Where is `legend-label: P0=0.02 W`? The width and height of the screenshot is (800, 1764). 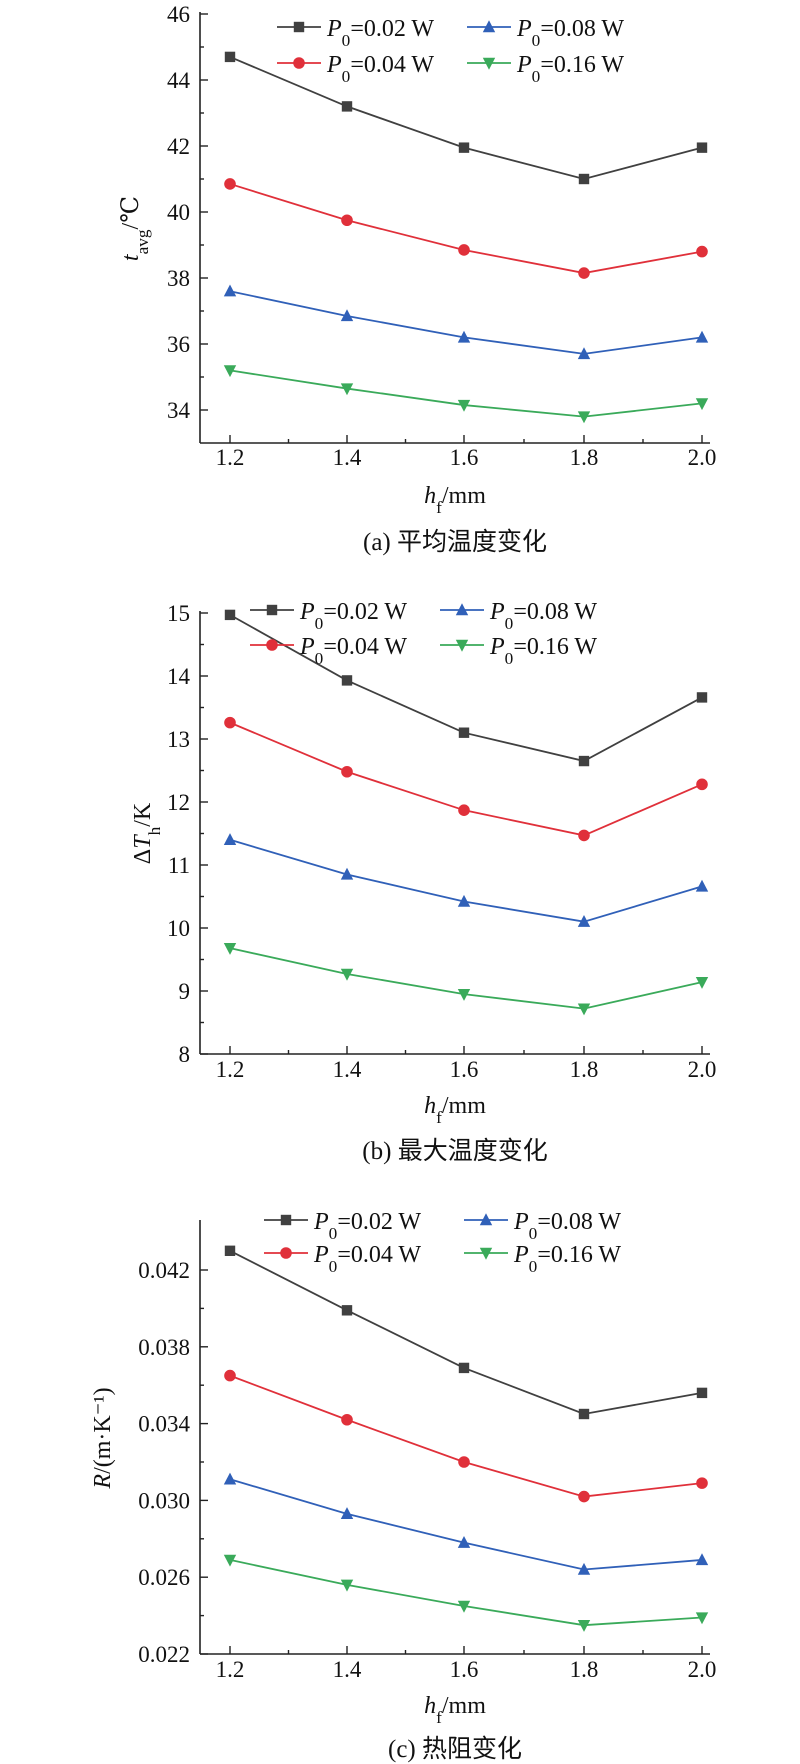
legend-label: P0=0.02 W is located at coordinates (367, 1226).